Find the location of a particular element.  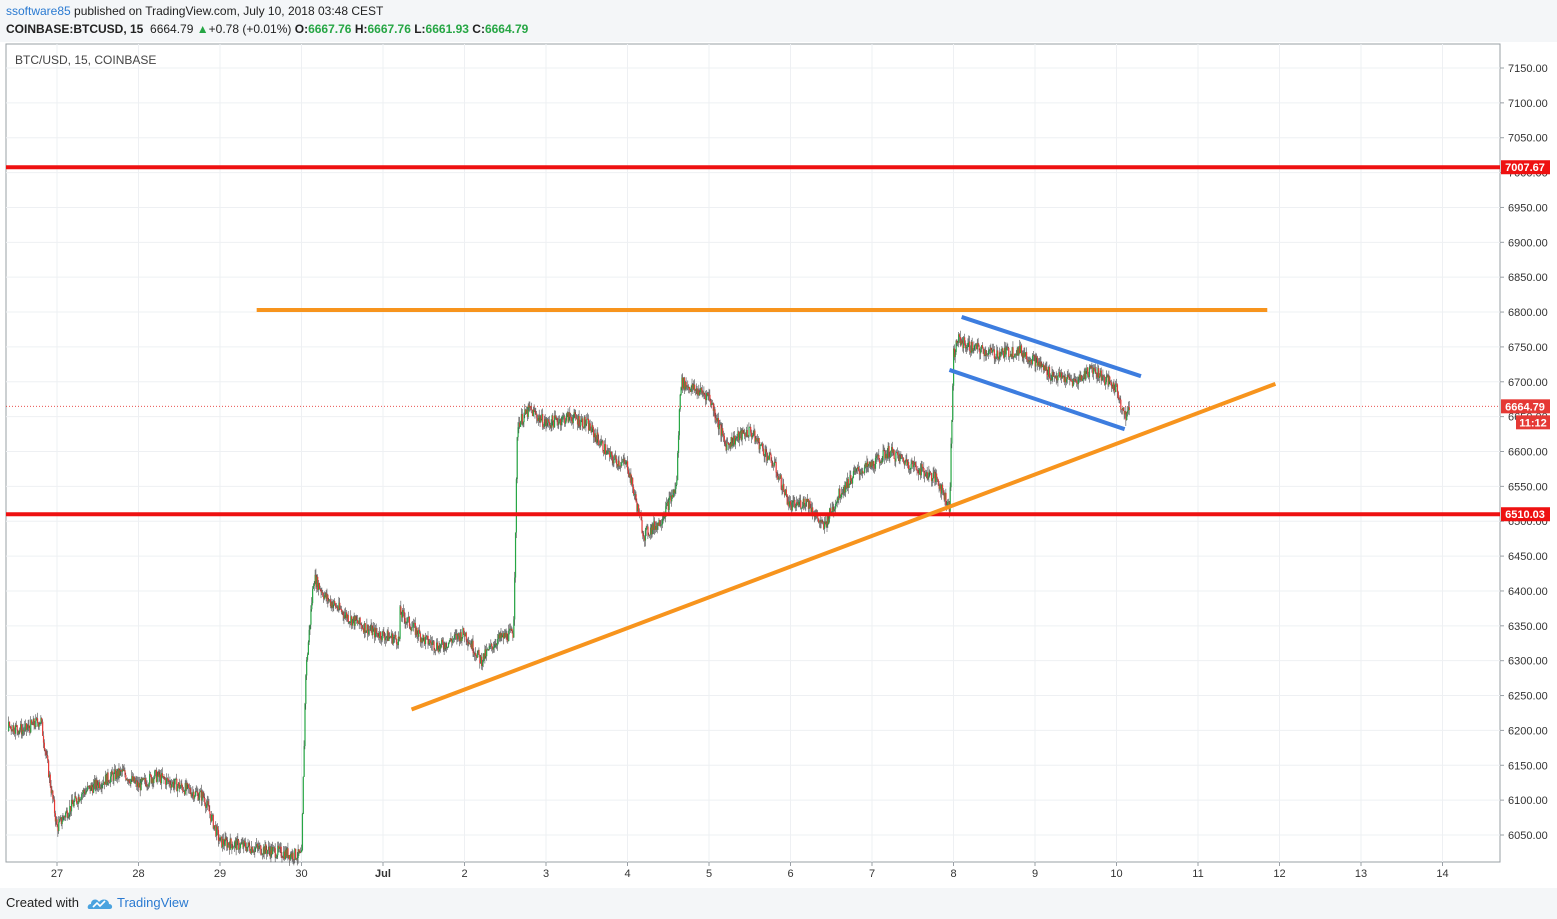

time-axis: 27 28 29 30 Jul 2 3 4 5 6 7 8 9 10 11 12 13 14 is located at coordinates (750, 871).